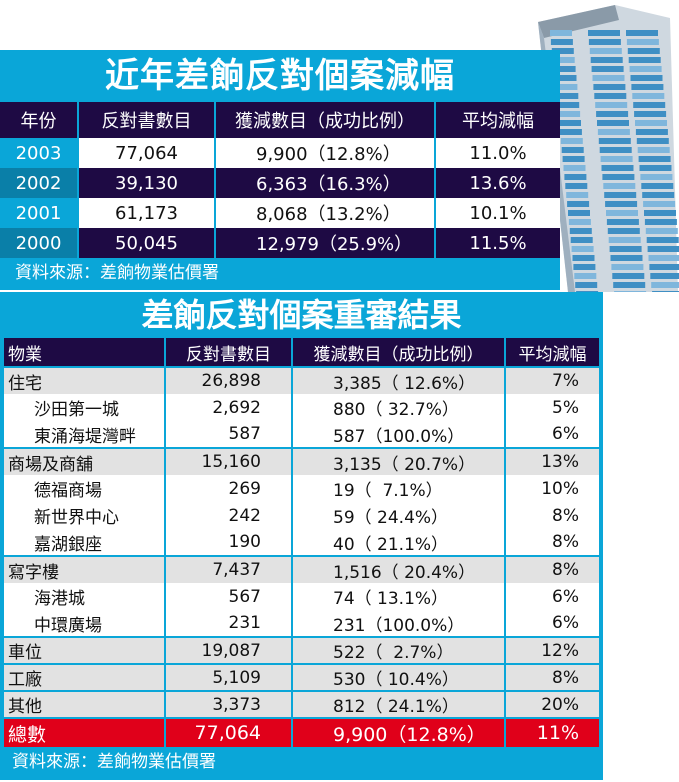  What do you see at coordinates (497, 243) in the screenshot?
I see `cell-avg: 11.5%` at bounding box center [497, 243].